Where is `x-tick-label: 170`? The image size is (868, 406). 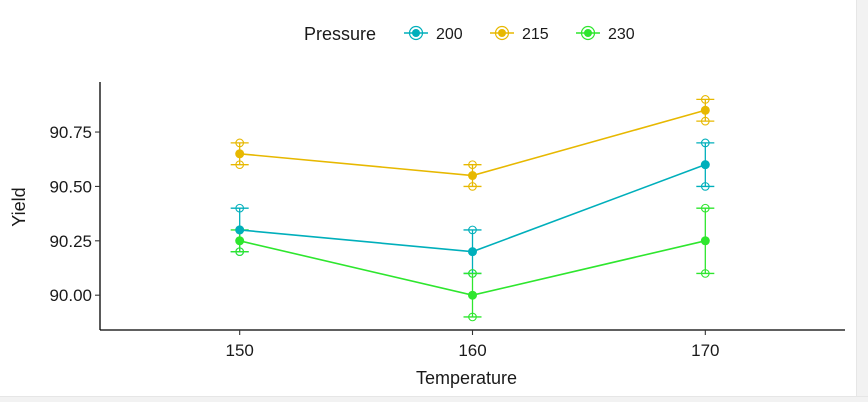
x-tick-label: 170 is located at coordinates (705, 350).